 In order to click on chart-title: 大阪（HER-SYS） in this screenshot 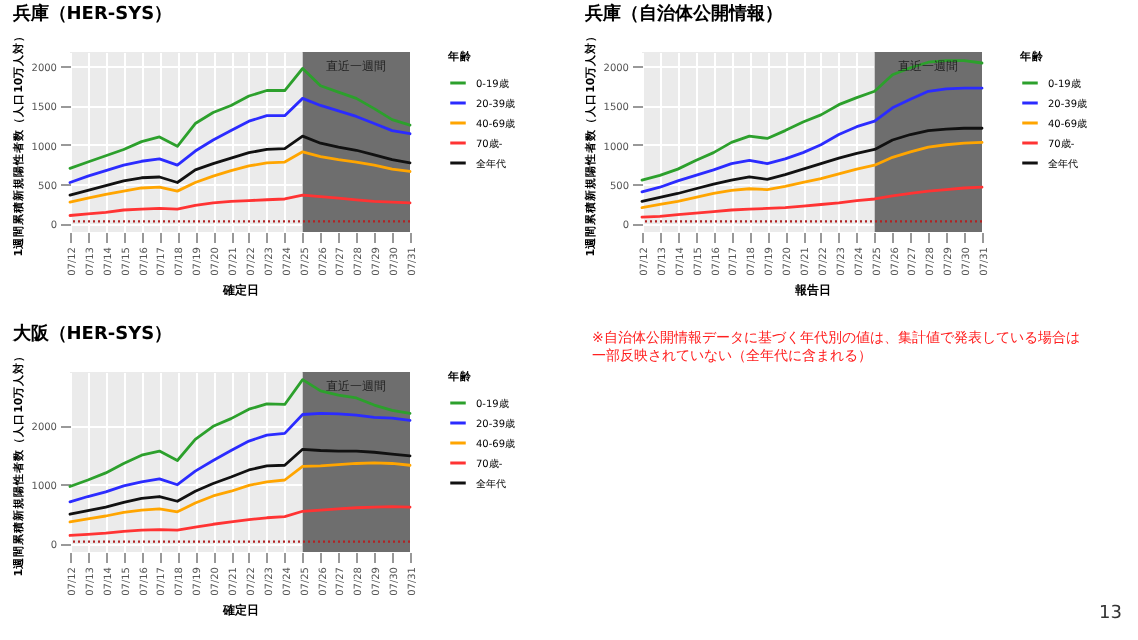, I will do `click(92, 333)`.